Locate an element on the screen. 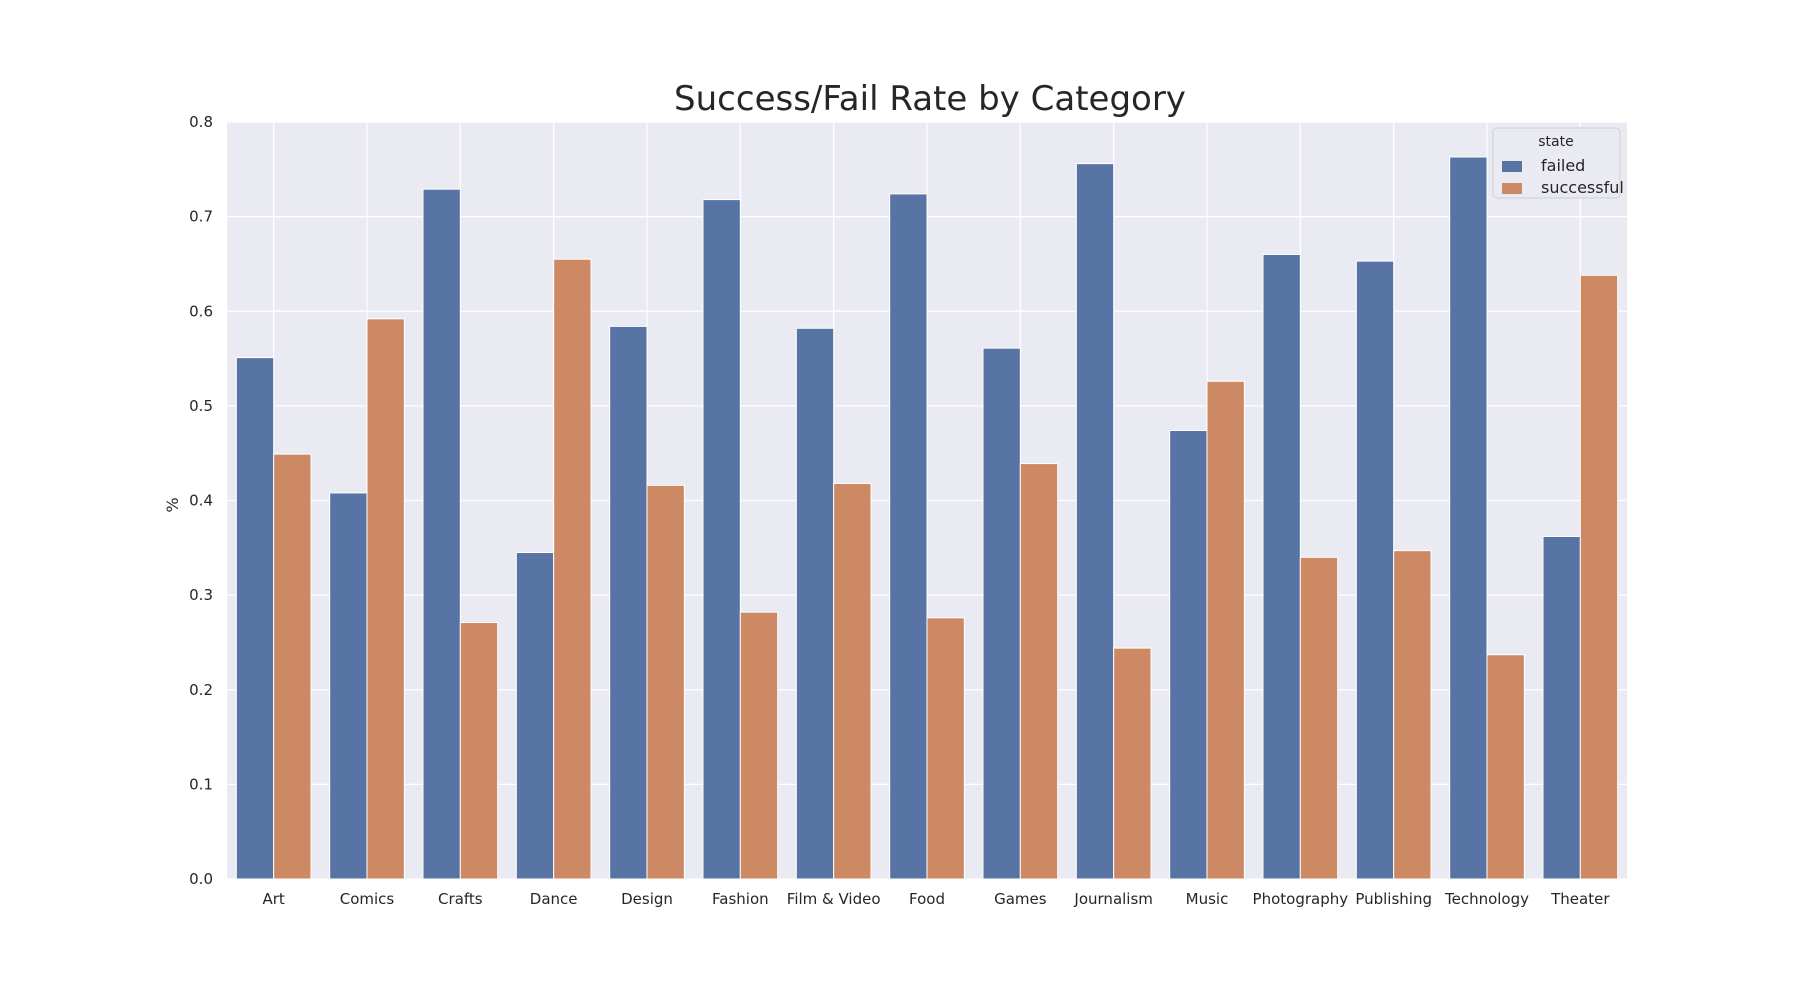  x-tick-label: Photography is located at coordinates (1301, 899).